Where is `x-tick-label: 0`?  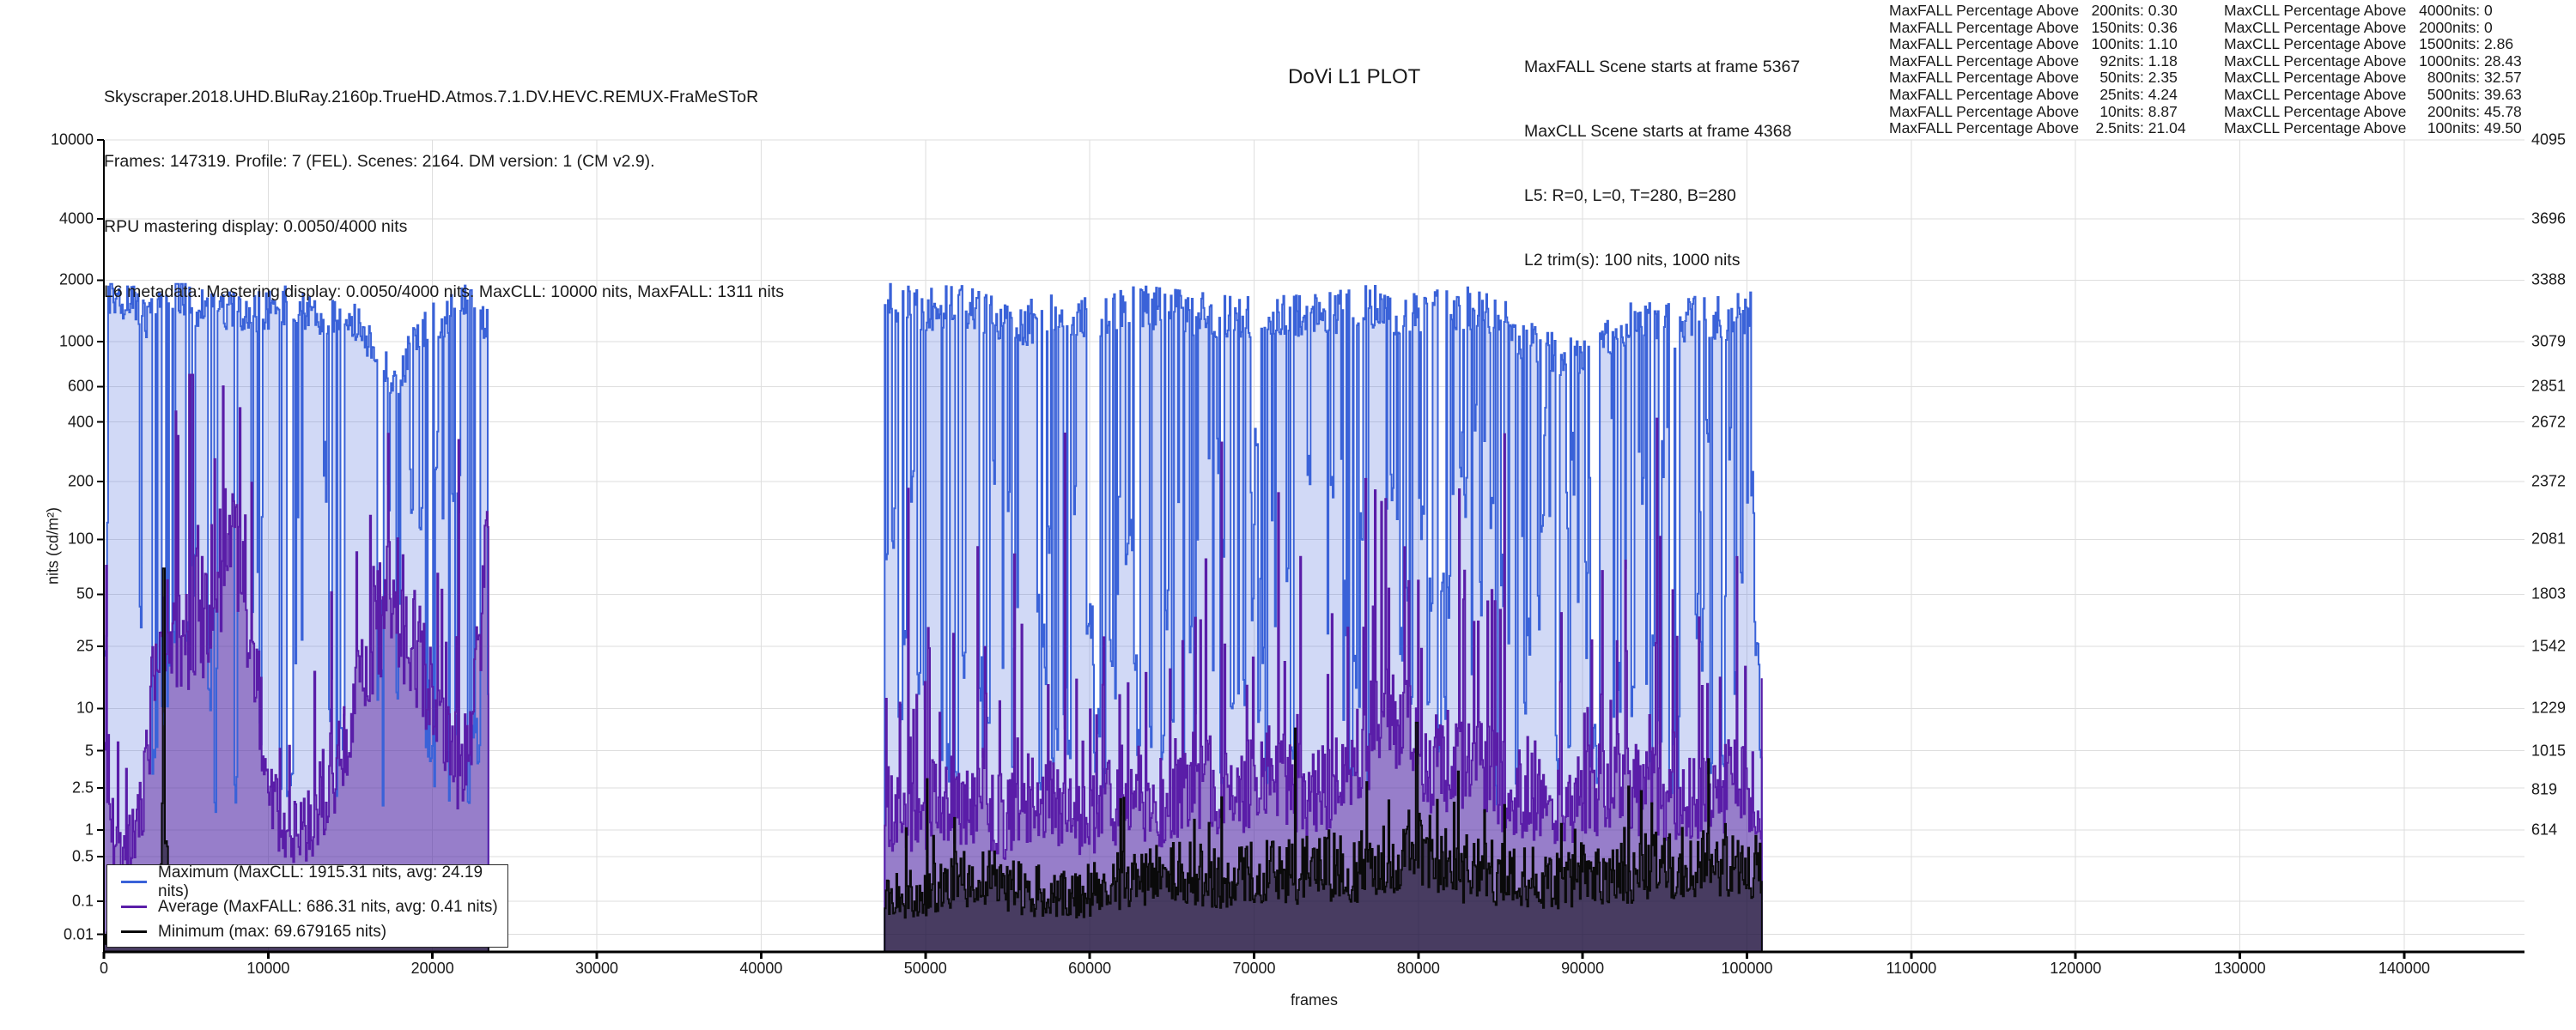
x-tick-label: 0 is located at coordinates (104, 968).